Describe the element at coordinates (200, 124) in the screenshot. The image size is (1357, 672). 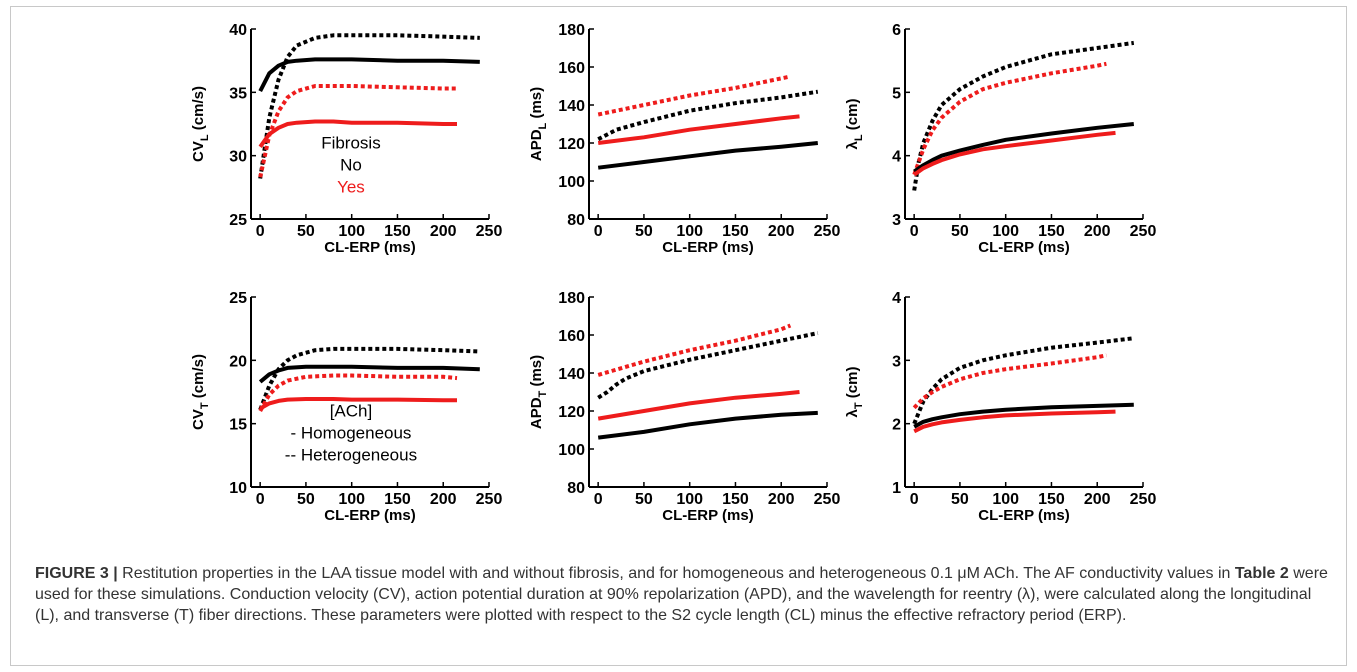
I see `y-axis-label: CVL (cm/s)` at that location.